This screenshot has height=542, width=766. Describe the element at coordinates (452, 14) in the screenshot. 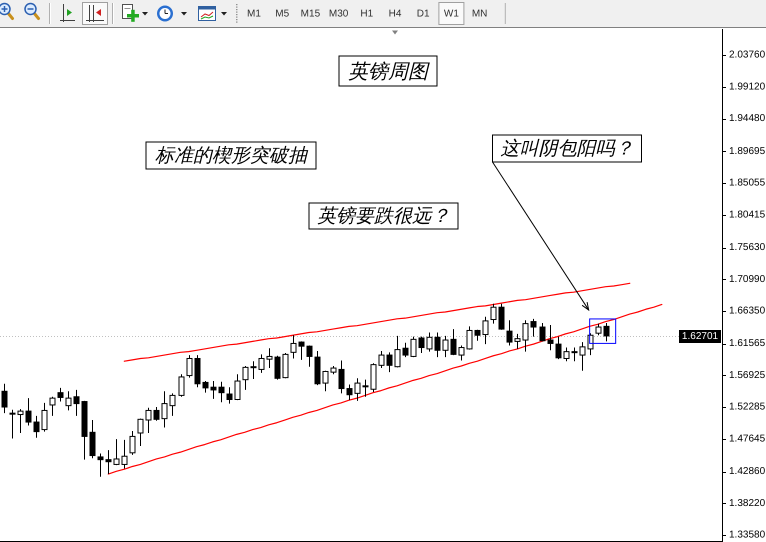

I see `text: W1` at that location.